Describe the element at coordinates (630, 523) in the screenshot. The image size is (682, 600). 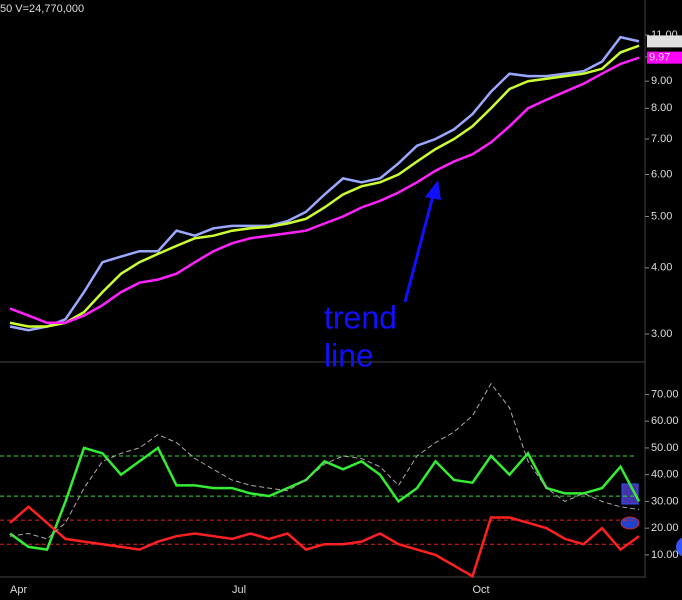
I see `marker-ellipse` at that location.